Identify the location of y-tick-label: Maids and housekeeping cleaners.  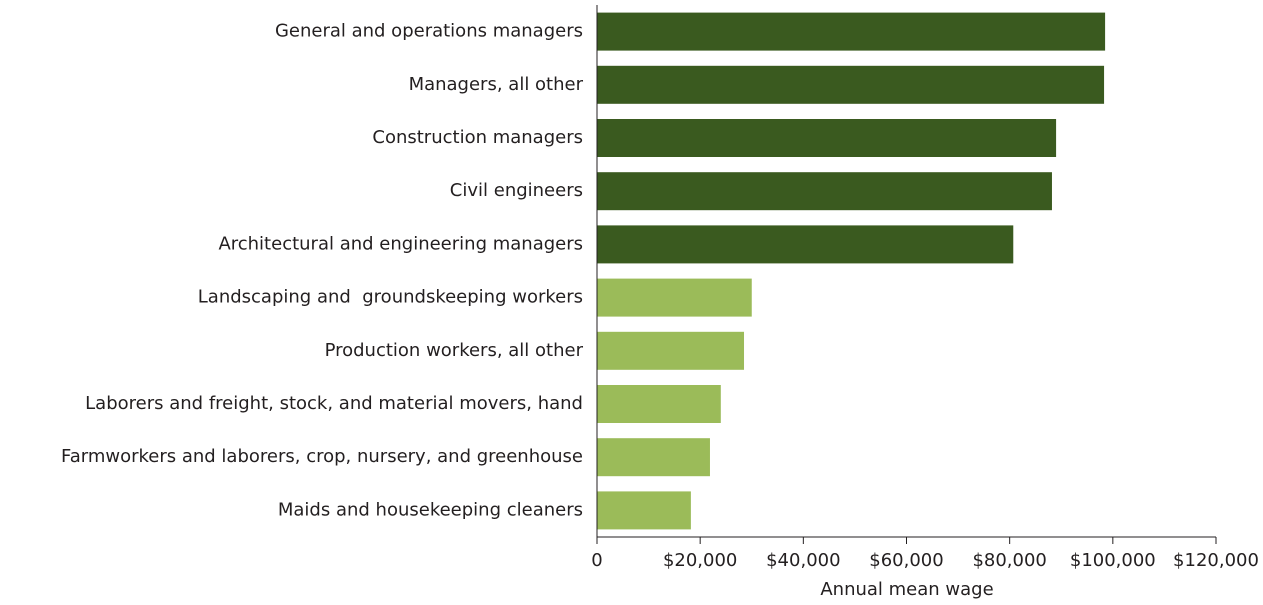
(430, 509).